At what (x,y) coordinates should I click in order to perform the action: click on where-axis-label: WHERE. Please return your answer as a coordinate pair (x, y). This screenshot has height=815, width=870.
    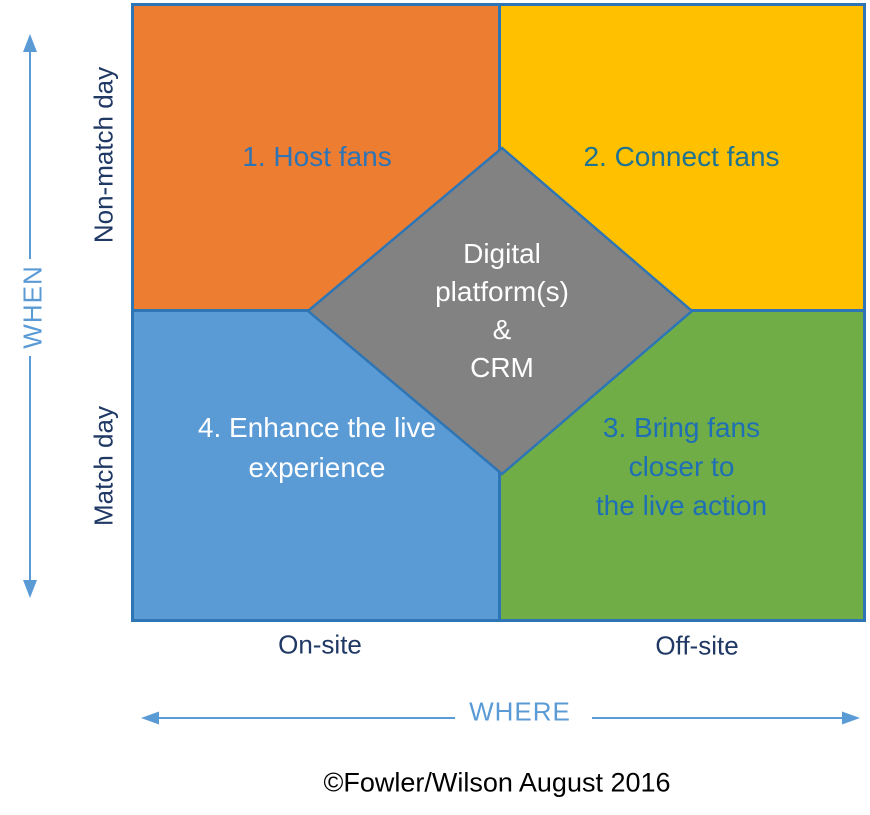
    Looking at the image, I should click on (520, 711).